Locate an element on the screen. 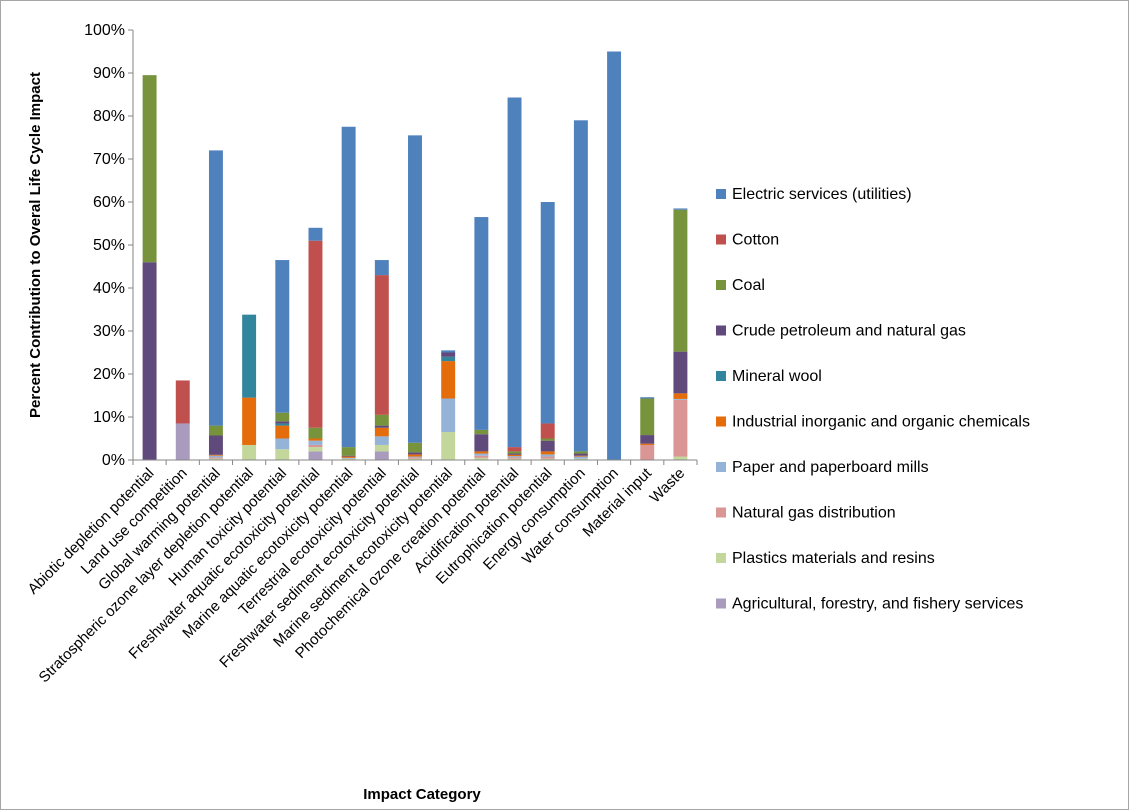 The width and height of the screenshot is (1129, 810). y-tick-label: 100% is located at coordinates (104, 30).